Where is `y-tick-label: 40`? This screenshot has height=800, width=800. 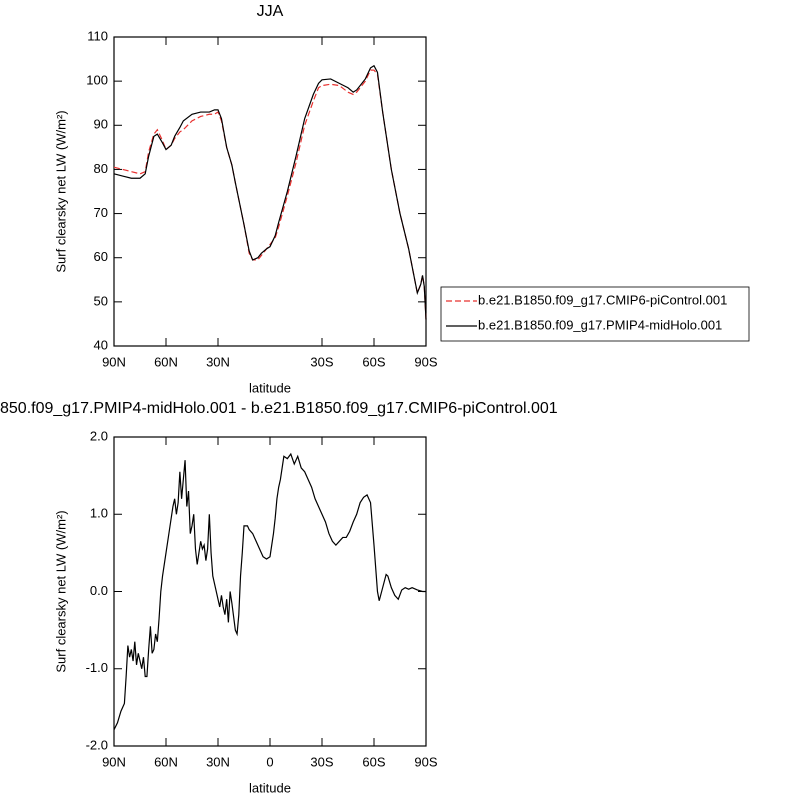 y-tick-label: 40 is located at coordinates (101, 344).